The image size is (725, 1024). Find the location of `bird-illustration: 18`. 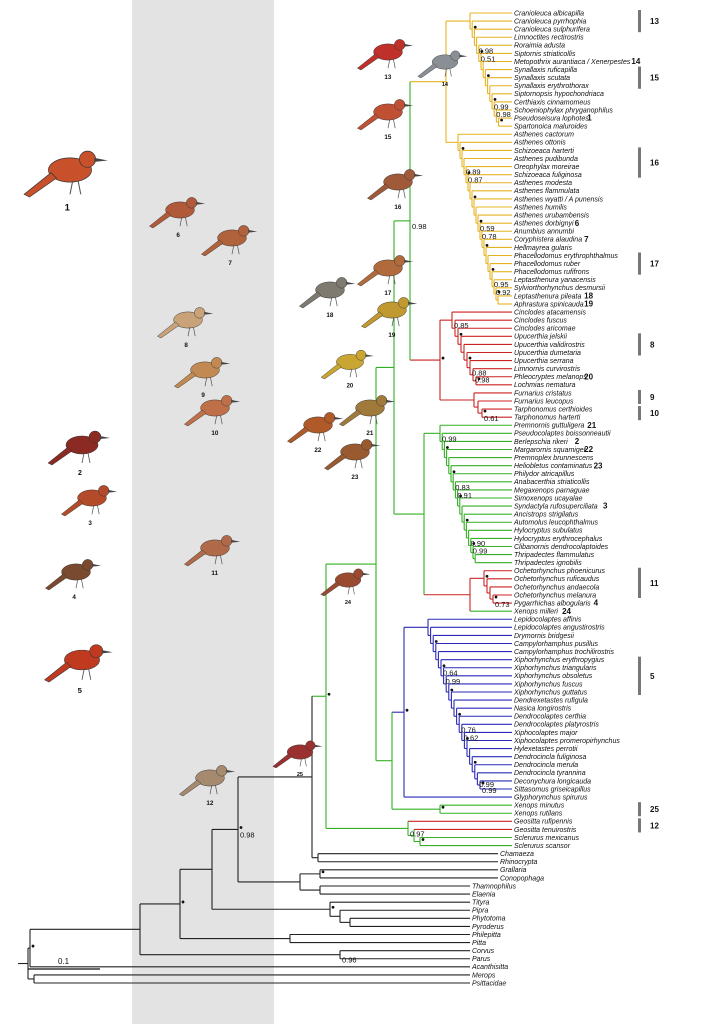

bird-illustration: 18 is located at coordinates (327, 298).